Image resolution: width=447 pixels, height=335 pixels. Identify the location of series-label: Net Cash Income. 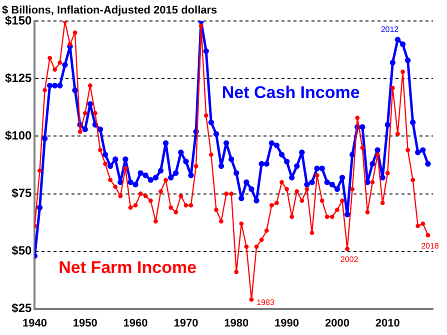
(291, 92).